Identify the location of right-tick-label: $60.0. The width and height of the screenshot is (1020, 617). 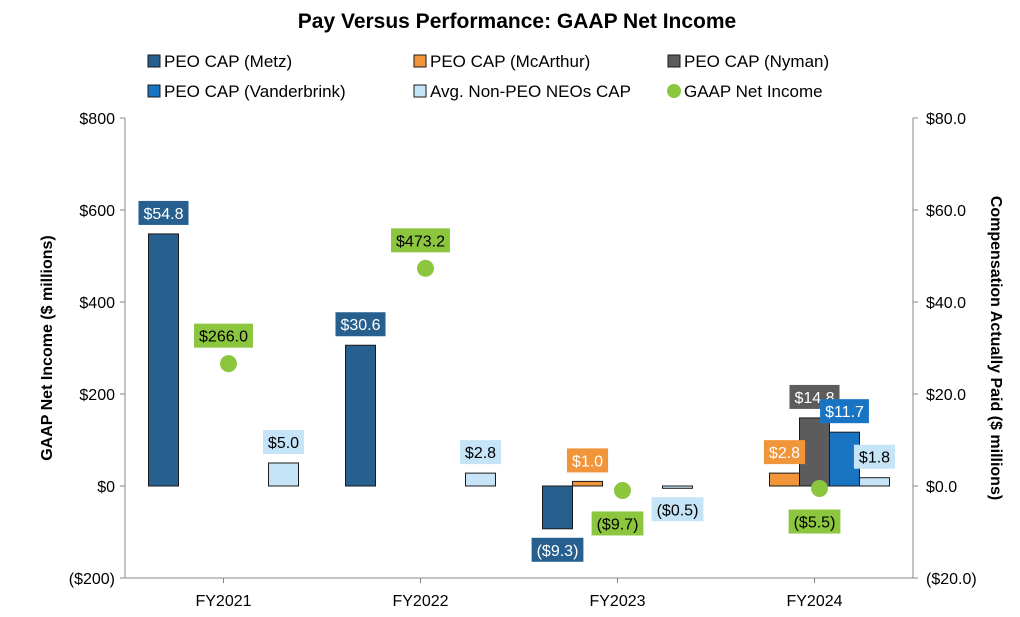
(946, 211).